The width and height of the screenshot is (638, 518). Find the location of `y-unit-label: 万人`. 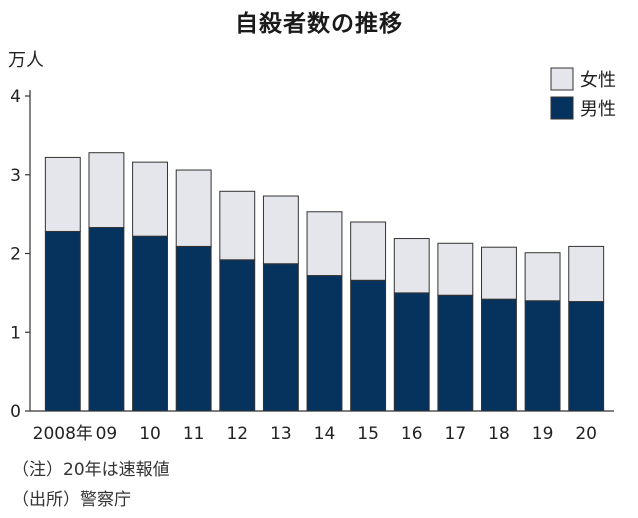

y-unit-label: 万人 is located at coordinates (26, 60).